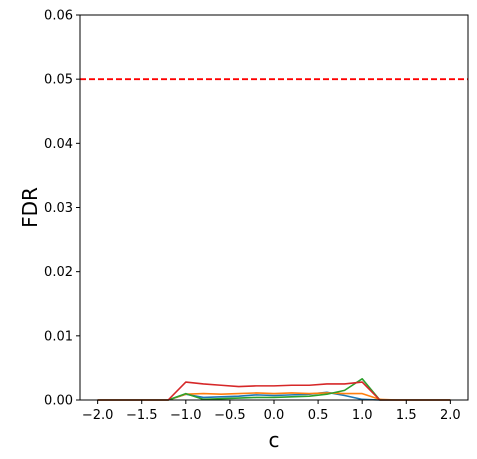  I want to click on x-tick-label: 0.0, so click(274, 415).